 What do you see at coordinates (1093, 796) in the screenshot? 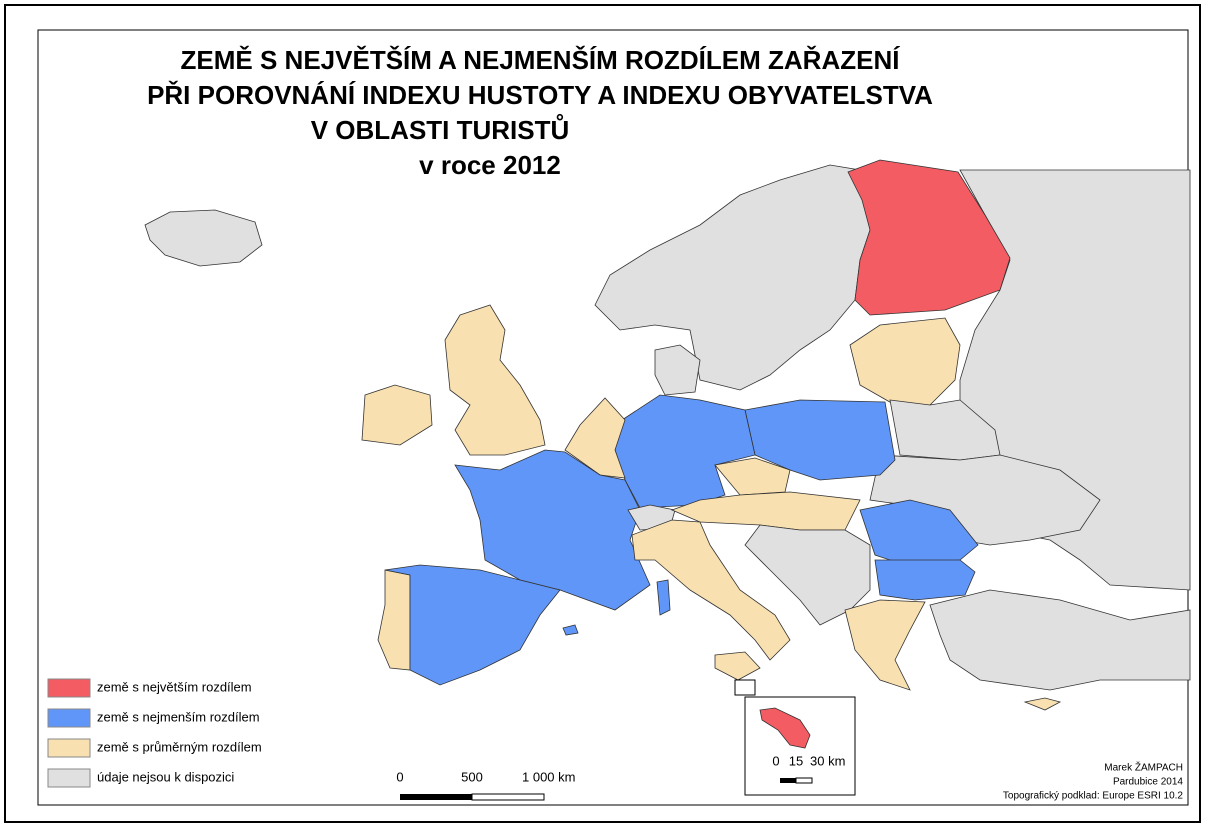
I see `credit: Topografický podklad: Europe ESRI 10.2` at bounding box center [1093, 796].